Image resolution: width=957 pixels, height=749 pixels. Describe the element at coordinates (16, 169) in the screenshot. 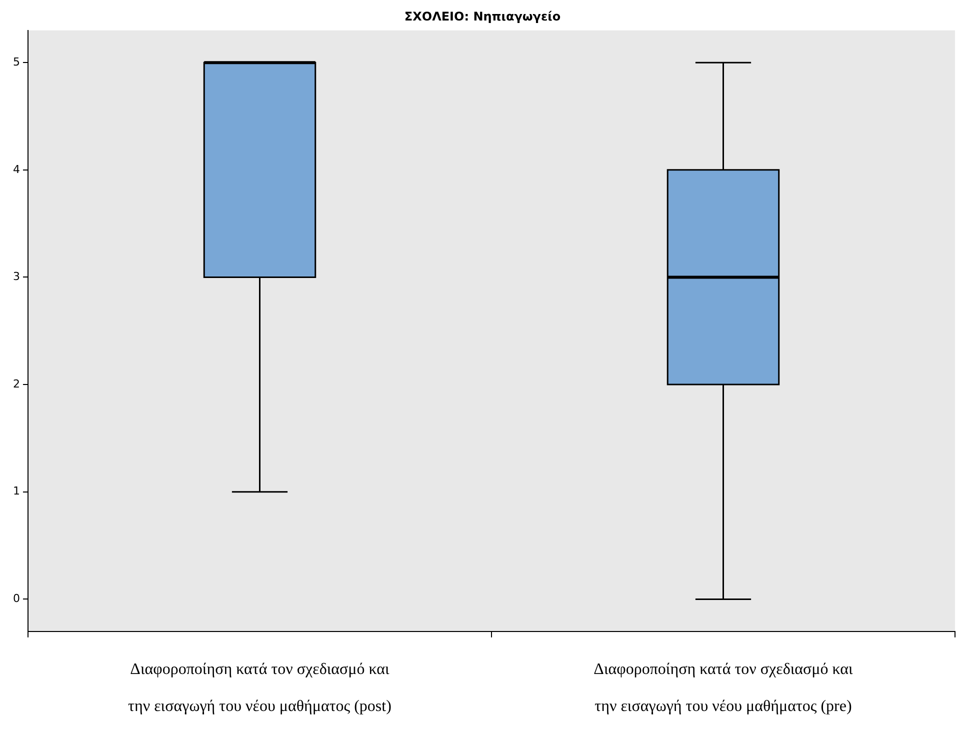

I see `y-tick-label: 4` at that location.